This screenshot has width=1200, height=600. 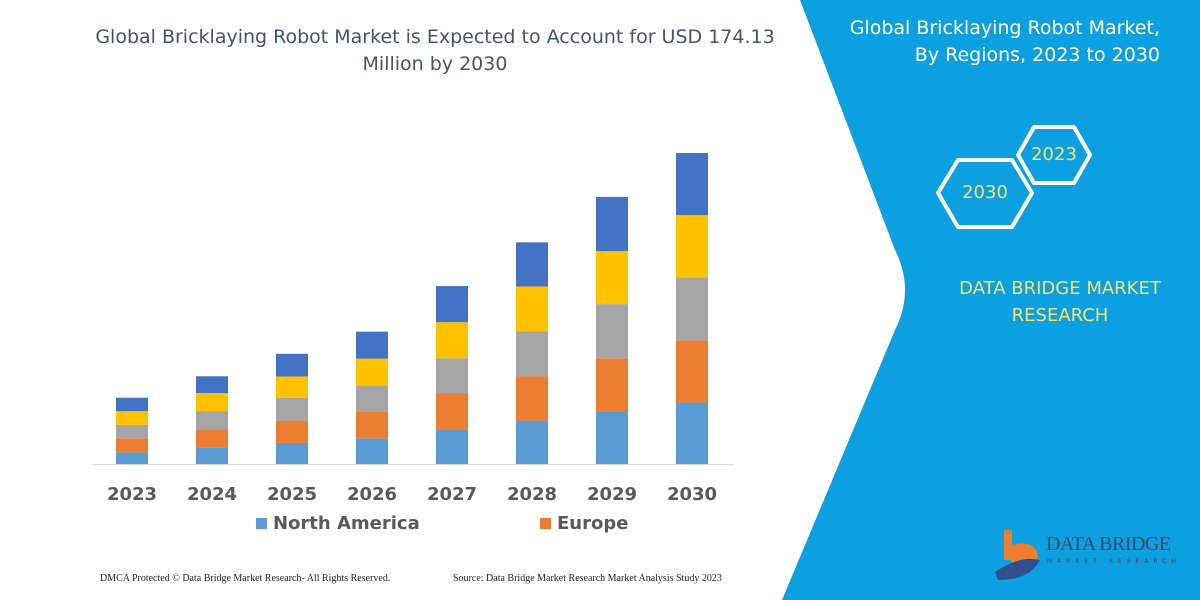 What do you see at coordinates (1017, 555) in the screenshot?
I see `data-bridge-logo-icon` at bounding box center [1017, 555].